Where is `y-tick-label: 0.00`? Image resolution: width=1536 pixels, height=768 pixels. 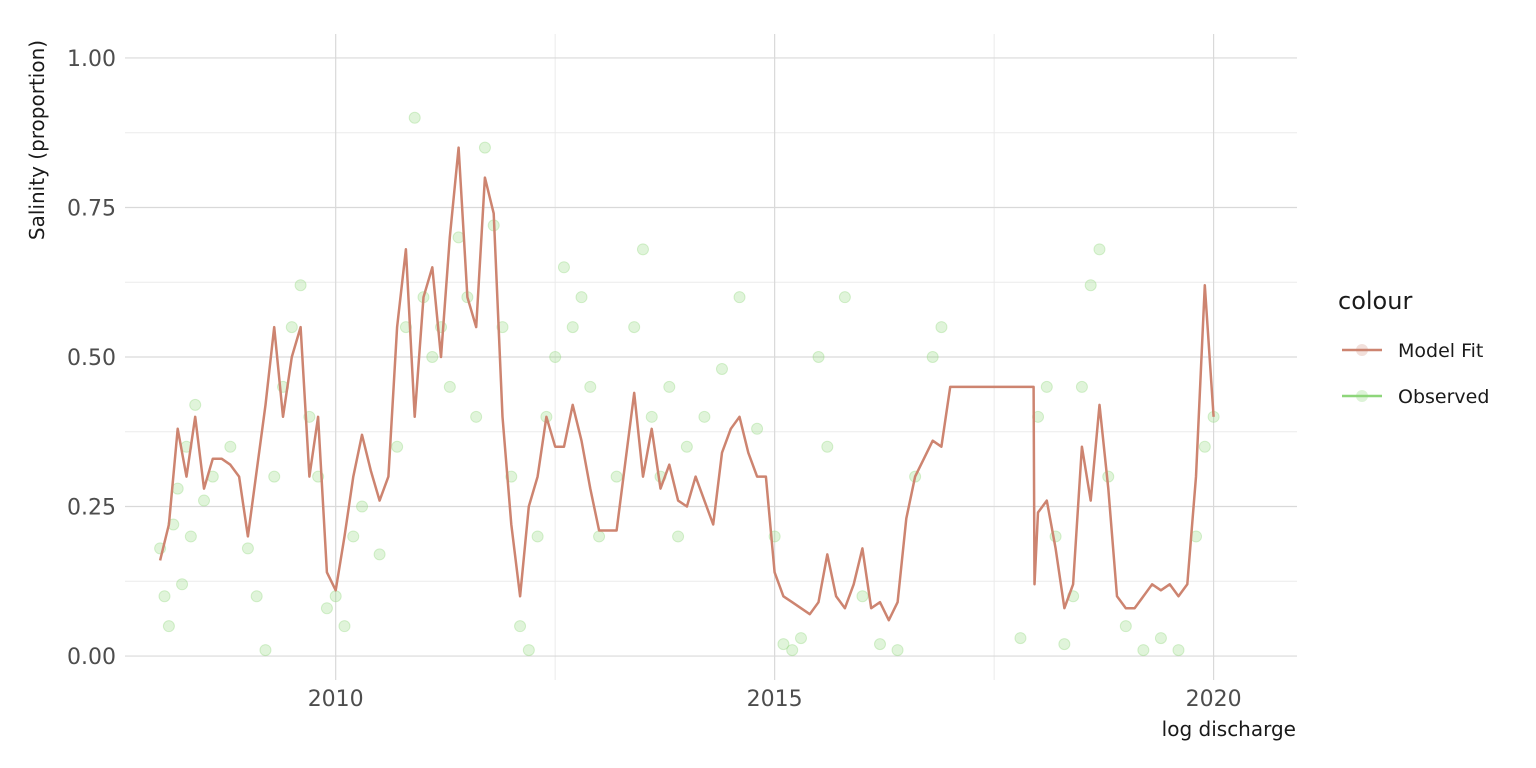
y-tick-label: 0.00 is located at coordinates (91, 657).